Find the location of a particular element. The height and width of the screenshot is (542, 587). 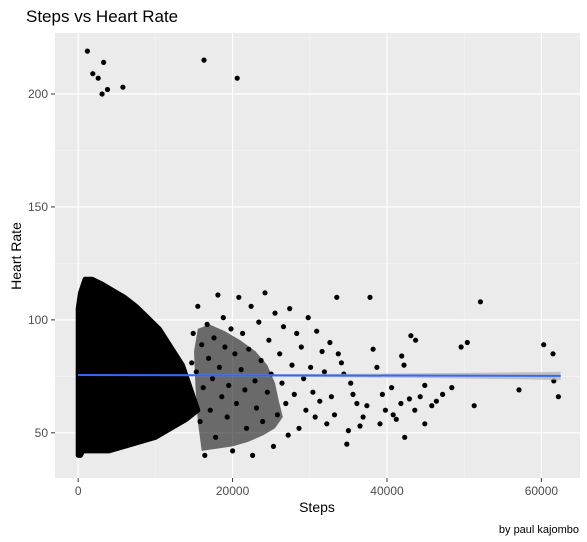

y-axis-title: Heart Rate is located at coordinates (16, 256).